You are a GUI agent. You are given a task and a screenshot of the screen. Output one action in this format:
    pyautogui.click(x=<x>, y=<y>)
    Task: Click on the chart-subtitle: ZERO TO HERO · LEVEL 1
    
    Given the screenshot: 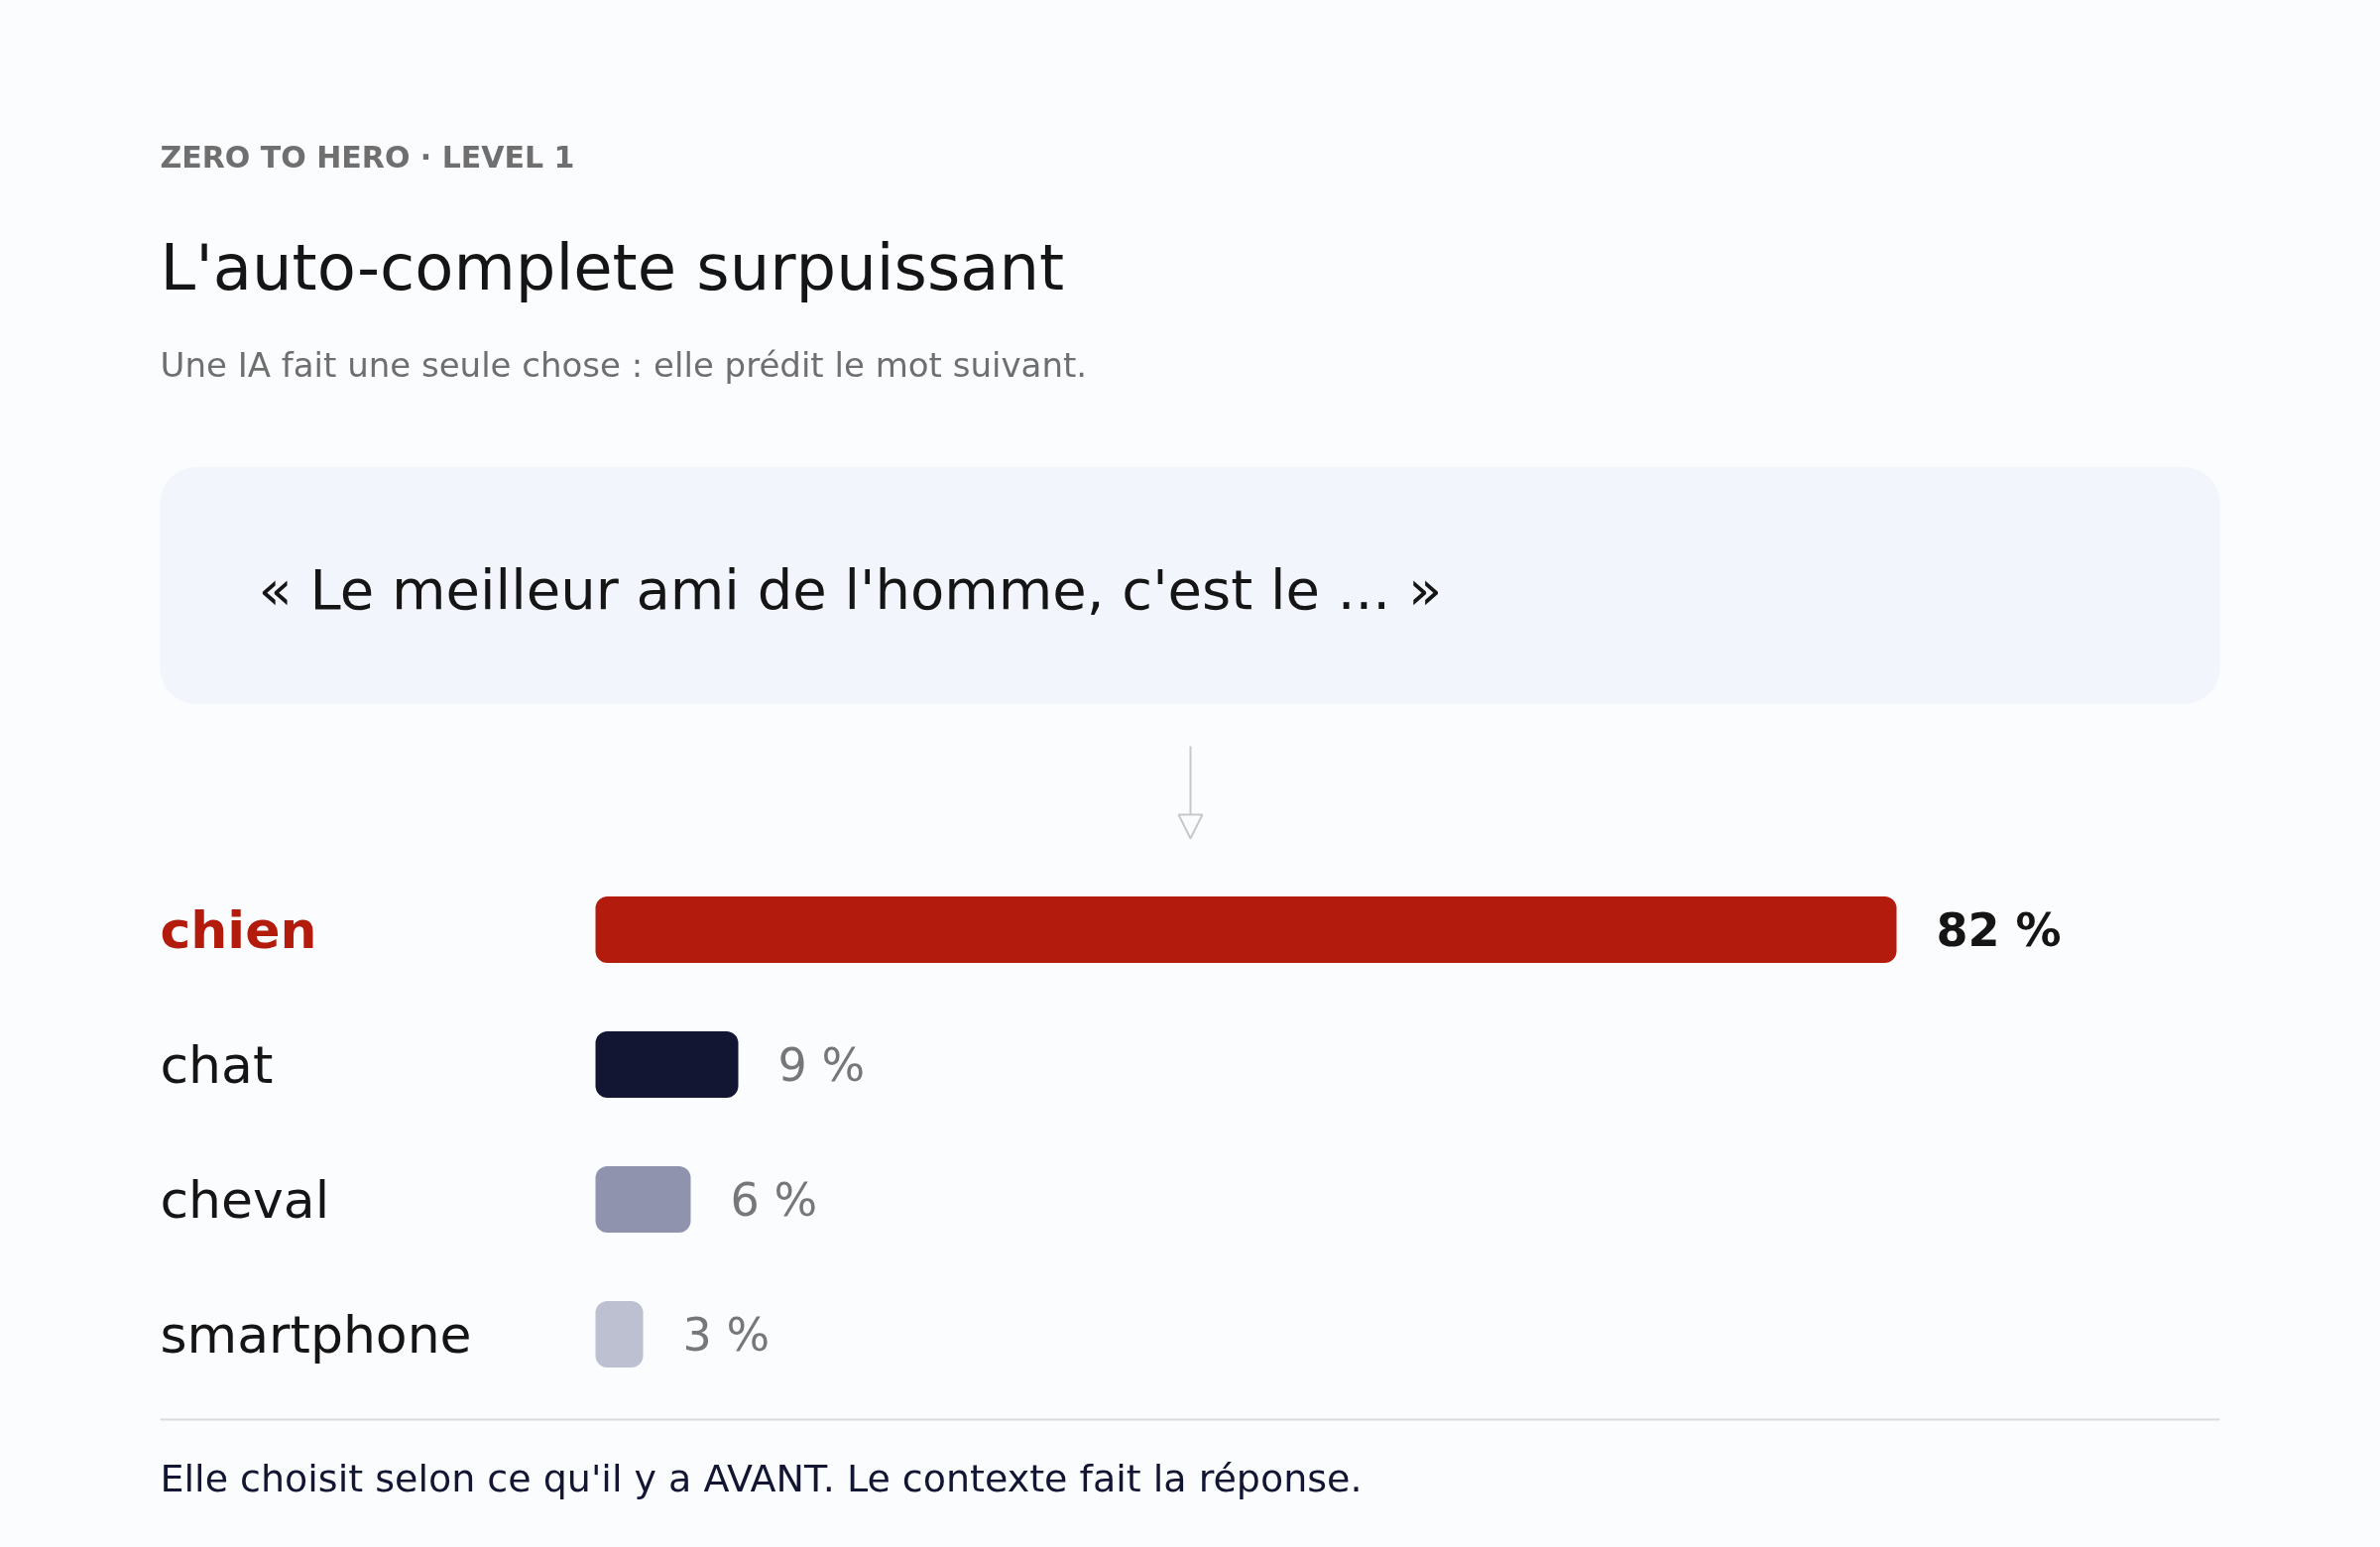 What is the action you would take?
    pyautogui.click(x=367, y=157)
    